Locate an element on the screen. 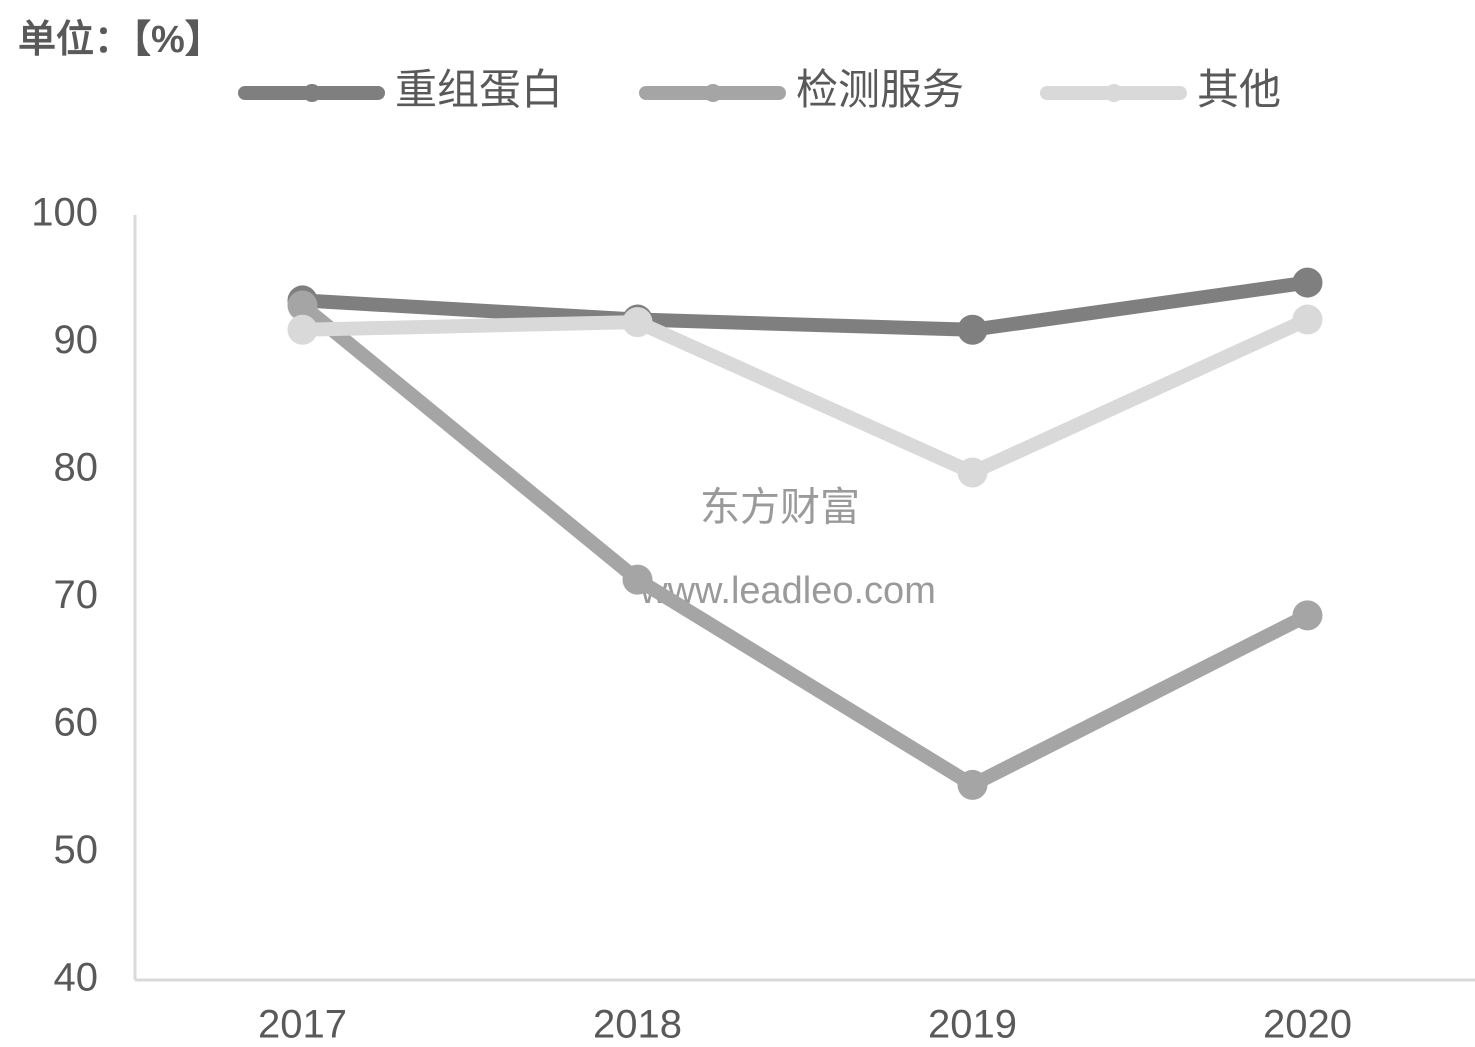 This screenshot has height=1047, width=1475. legend-label: 其他 is located at coordinates (1239, 89).